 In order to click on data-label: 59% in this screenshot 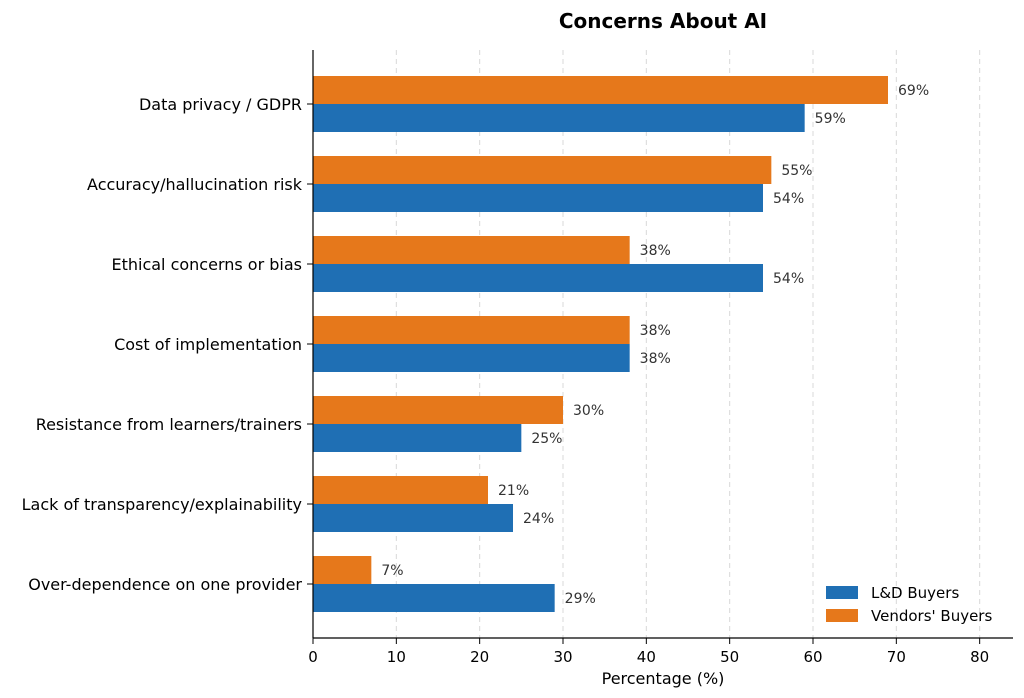, I will do `click(830, 119)`.